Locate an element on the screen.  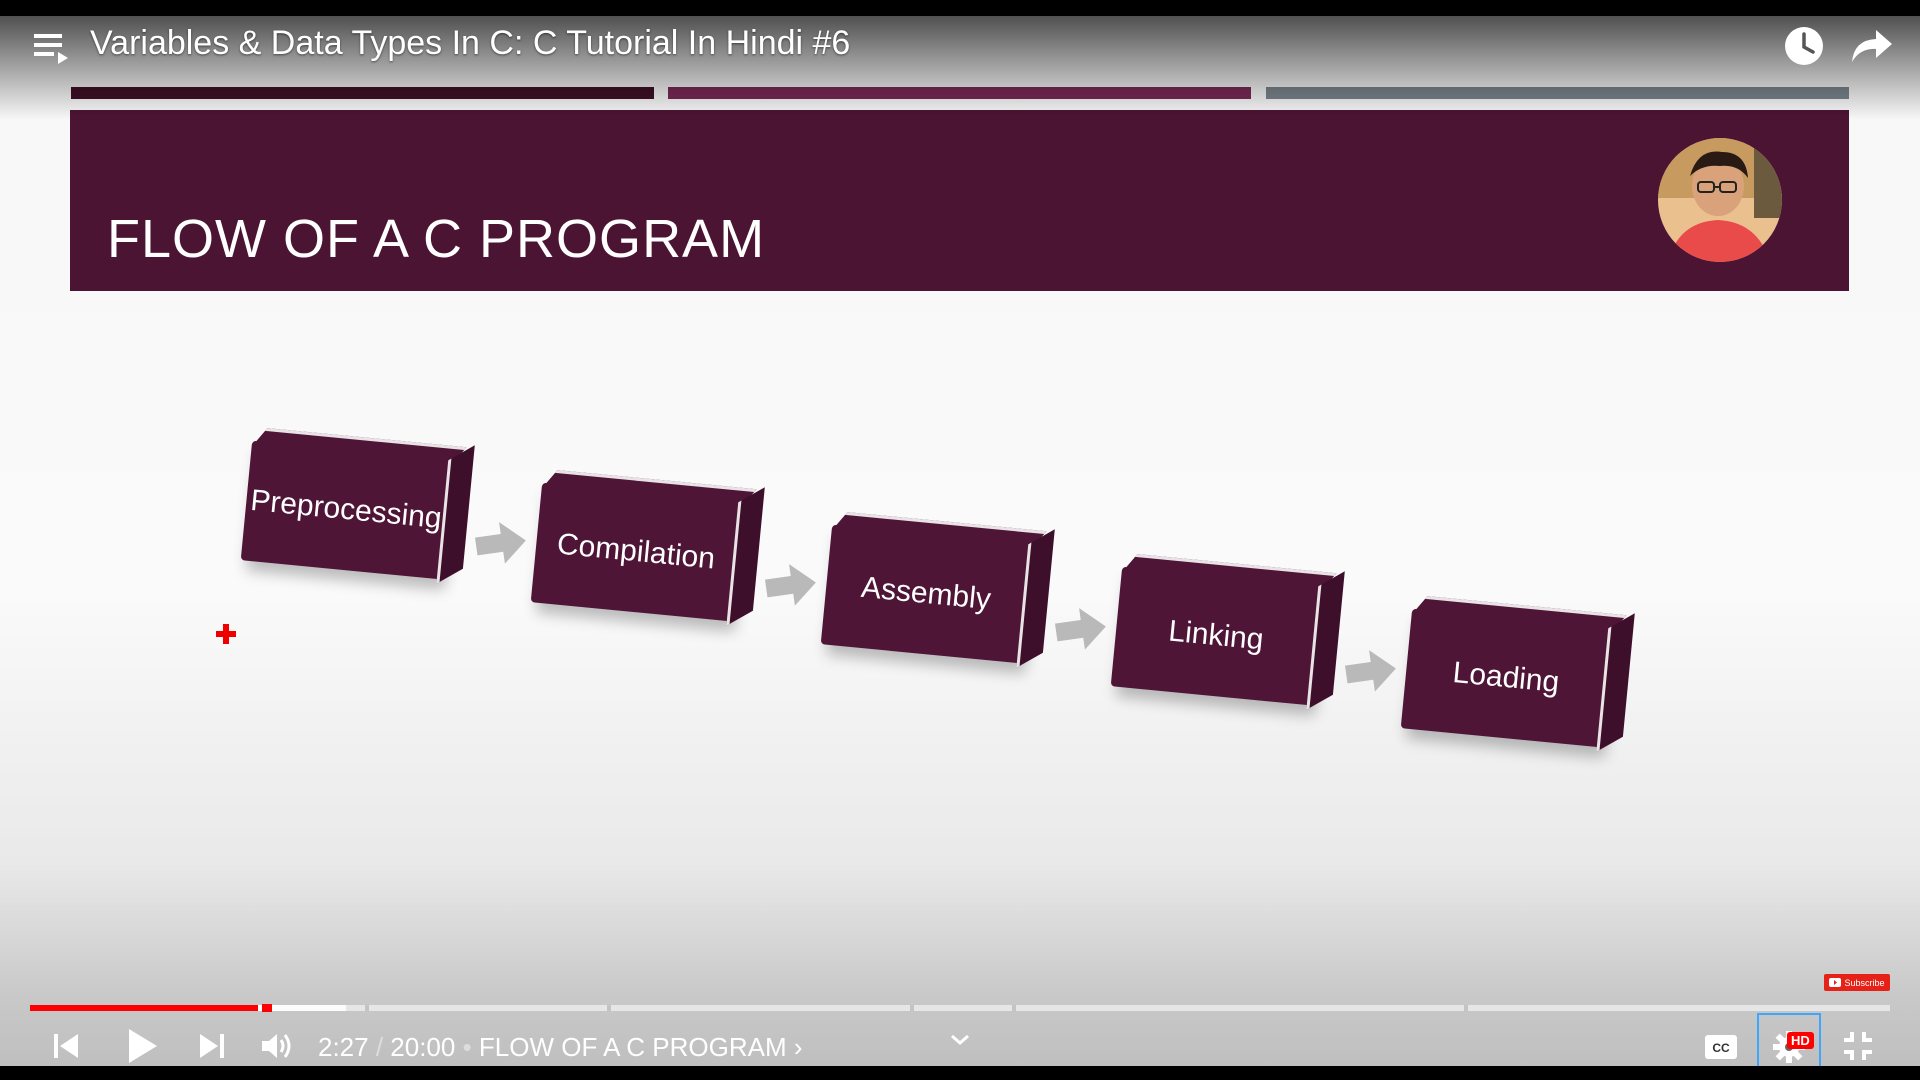
share-icon is located at coordinates (1872, 48).